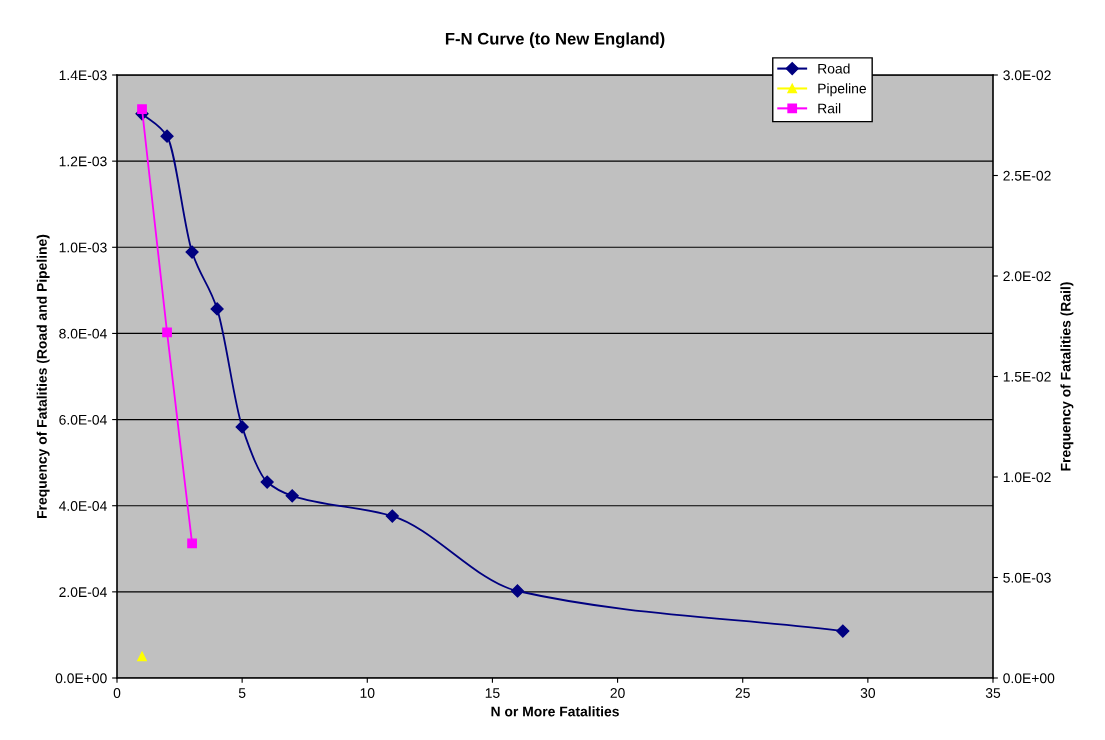 This screenshot has height=740, width=1105. What do you see at coordinates (83, 161) in the screenshot?
I see `y-tick-label: 1.2E-03` at bounding box center [83, 161].